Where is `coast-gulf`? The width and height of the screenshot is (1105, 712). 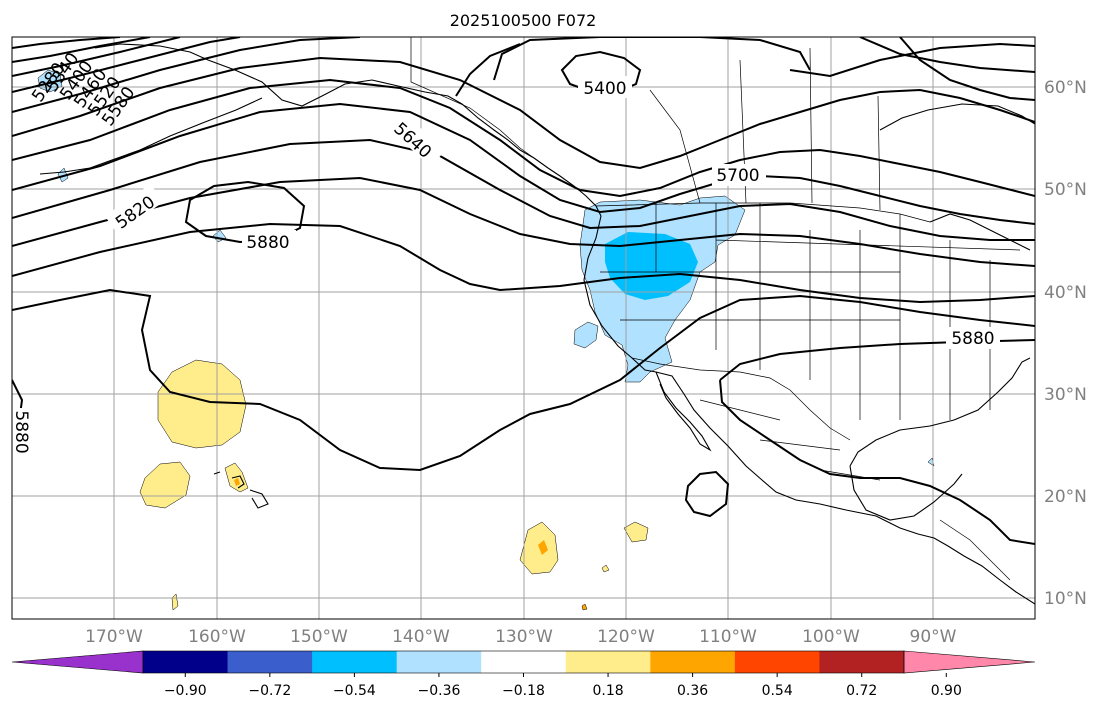
coast-gulf is located at coordinates (940, 439).